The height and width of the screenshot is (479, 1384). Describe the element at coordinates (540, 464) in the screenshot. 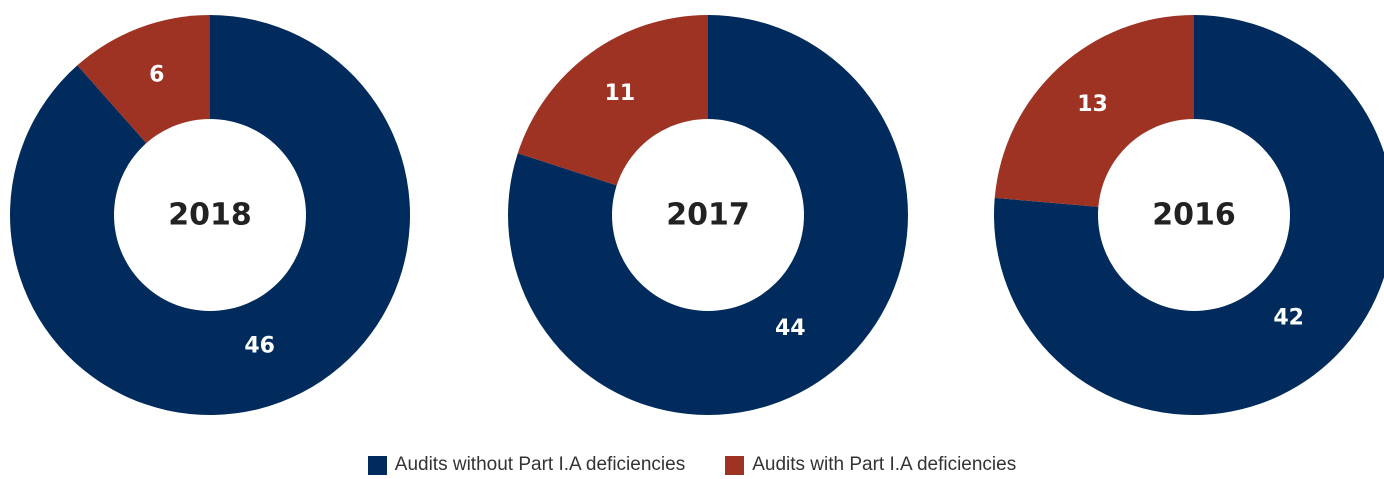

I see `legend-label-without: Audits without Part I.A deficiencies` at that location.